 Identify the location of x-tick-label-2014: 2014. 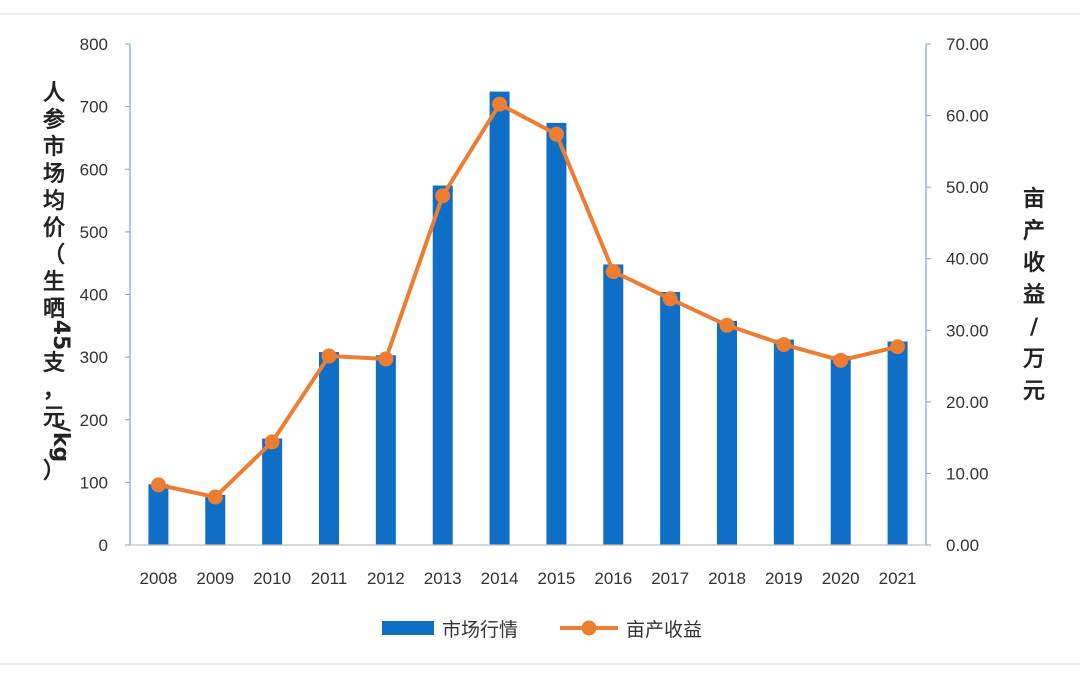
(500, 578).